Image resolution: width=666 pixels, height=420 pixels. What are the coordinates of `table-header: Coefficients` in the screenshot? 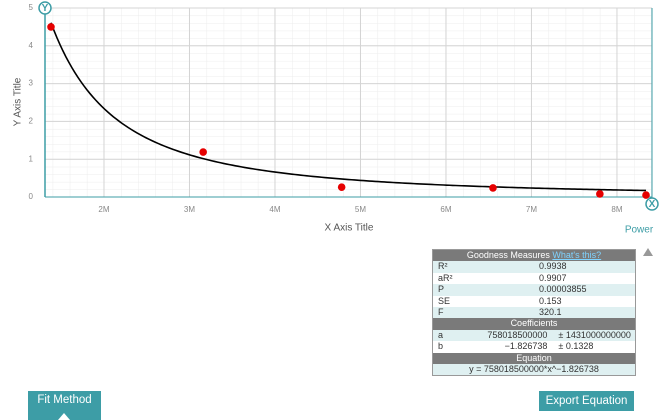 It's located at (534, 324).